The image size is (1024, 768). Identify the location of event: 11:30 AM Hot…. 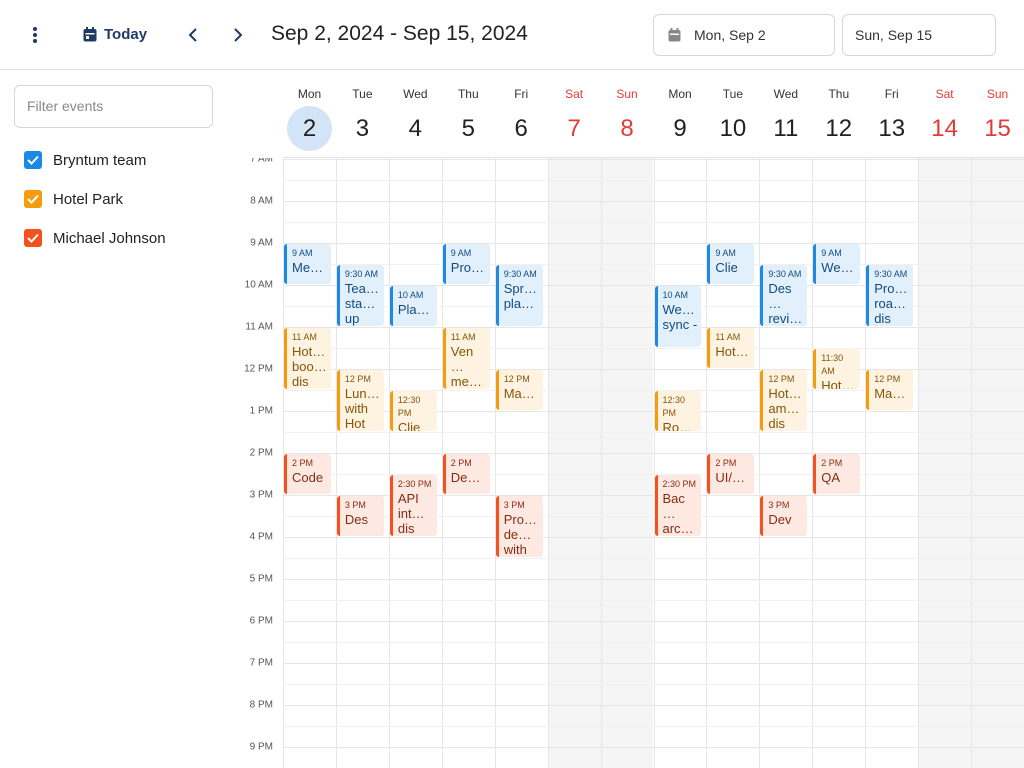
(837, 369).